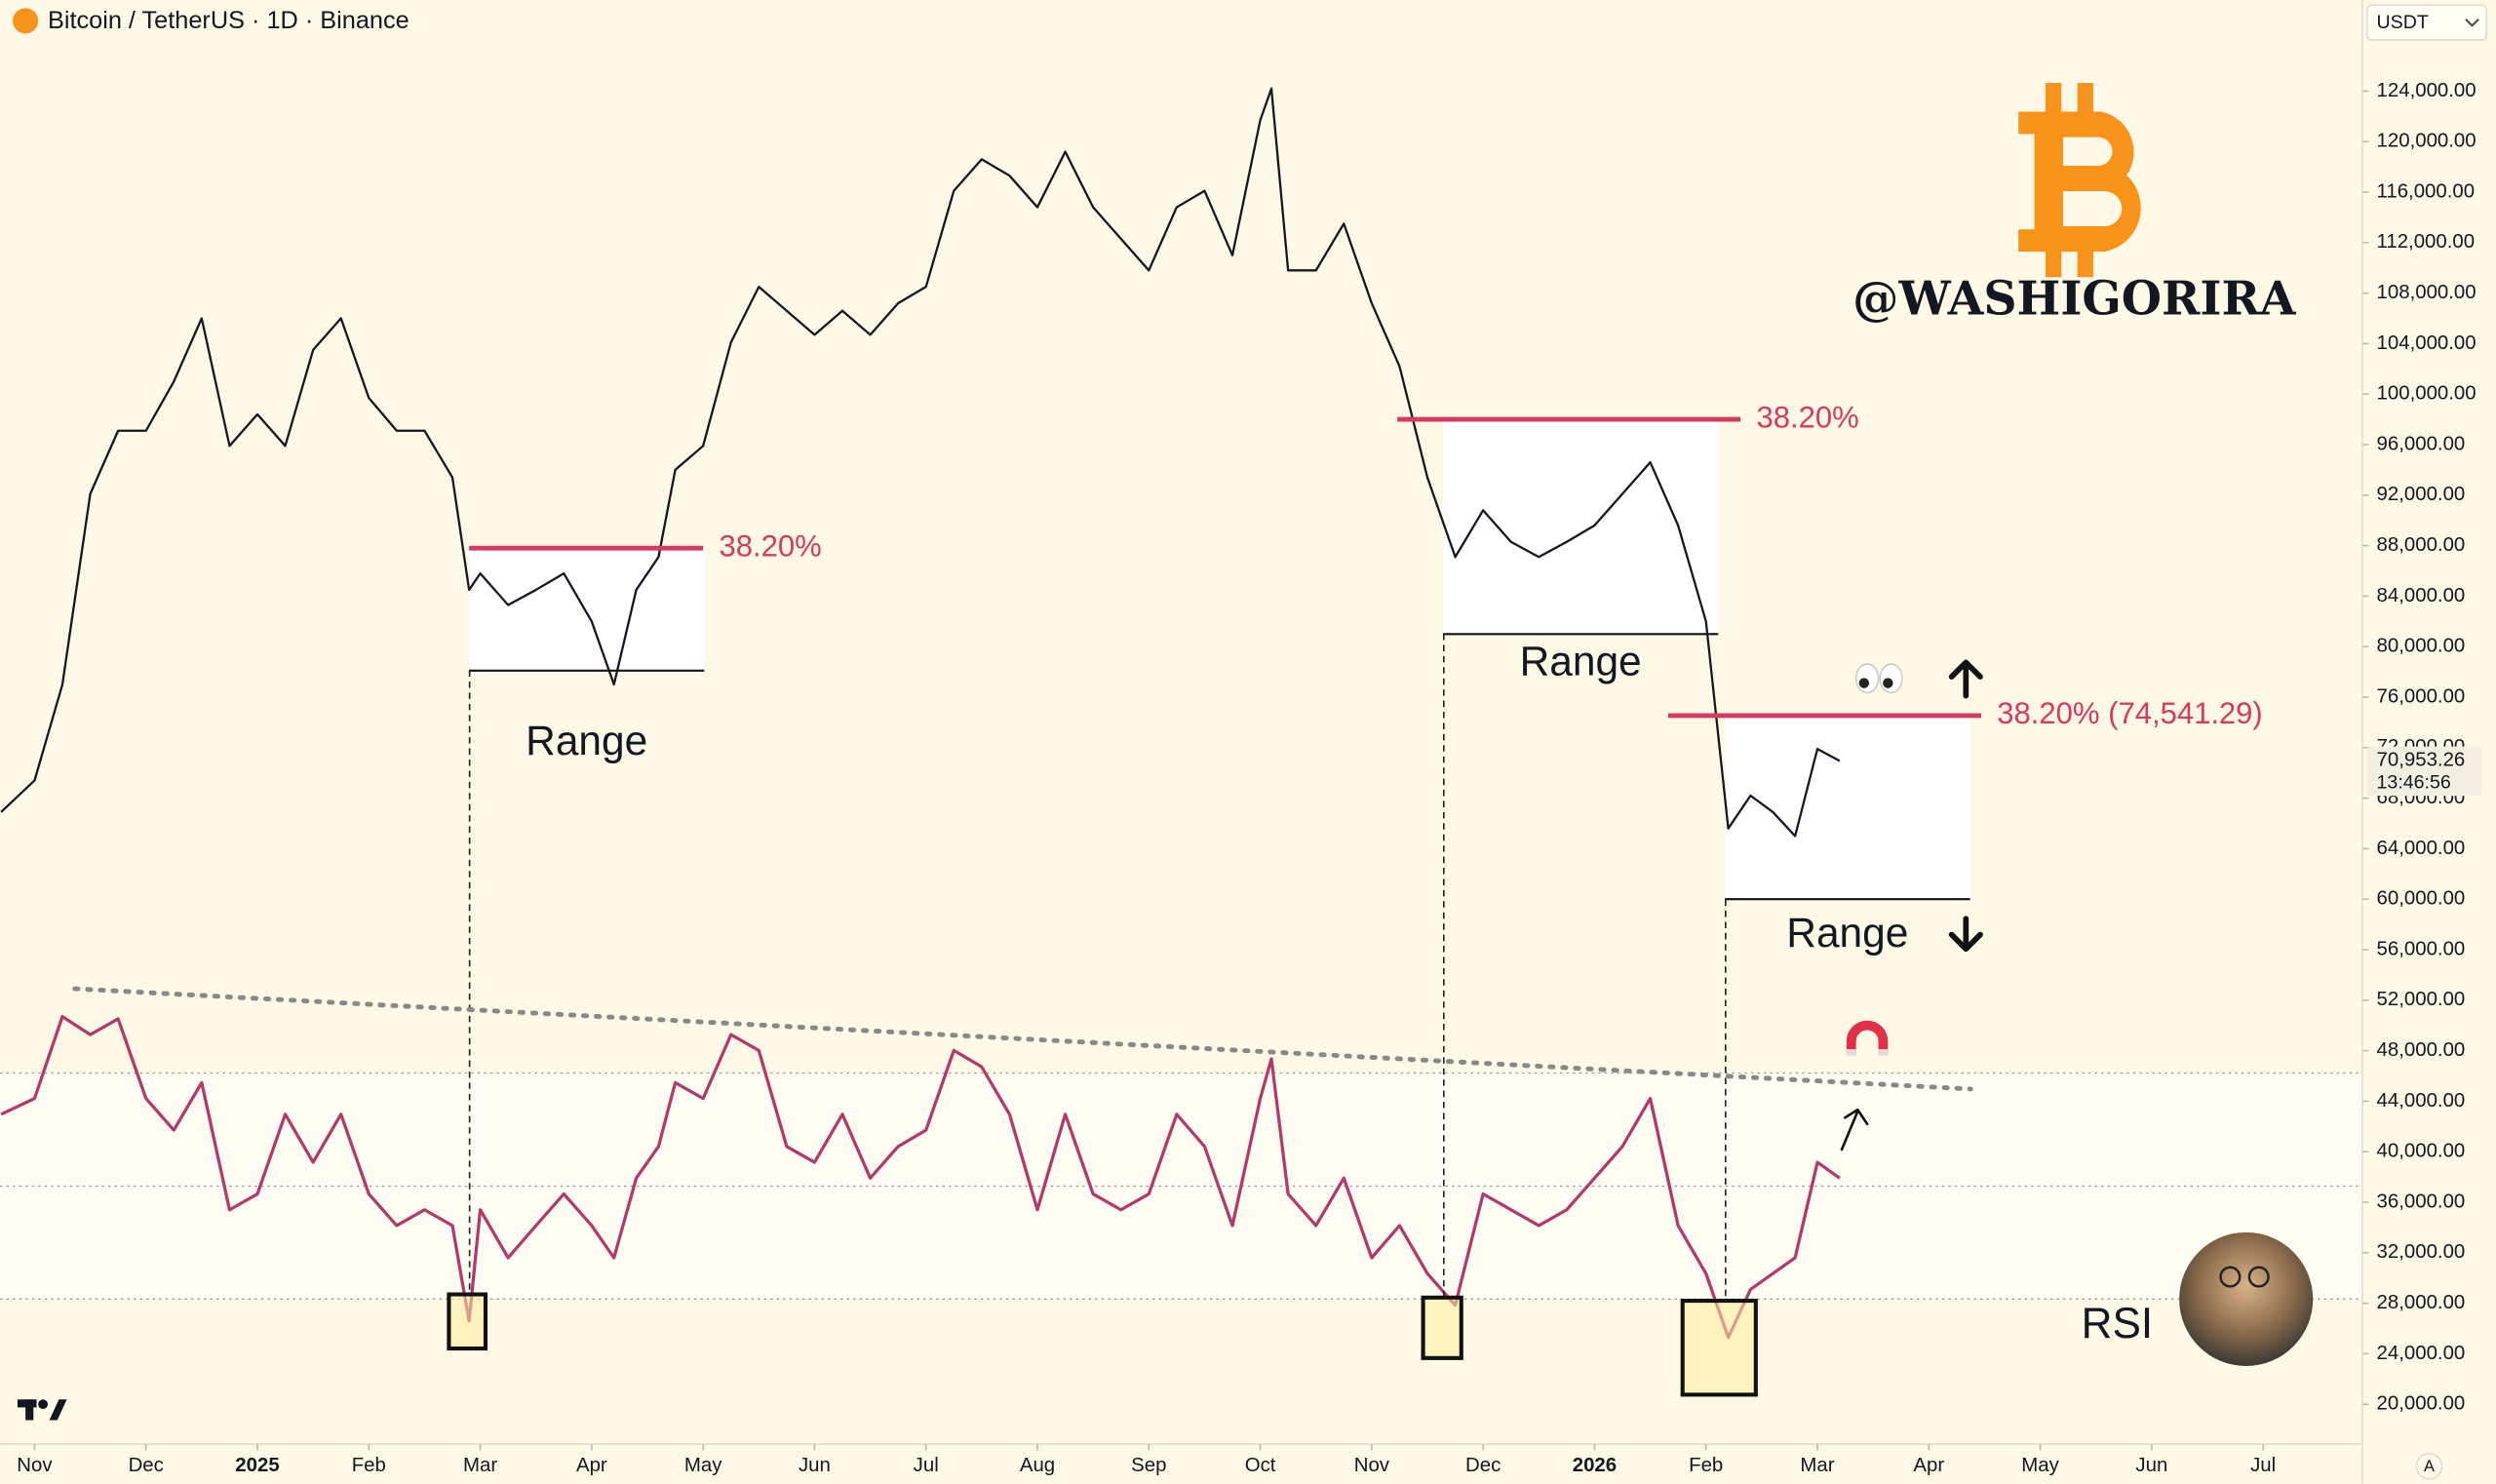  What do you see at coordinates (1854, 1130) in the screenshot?
I see `small-arrow` at bounding box center [1854, 1130].